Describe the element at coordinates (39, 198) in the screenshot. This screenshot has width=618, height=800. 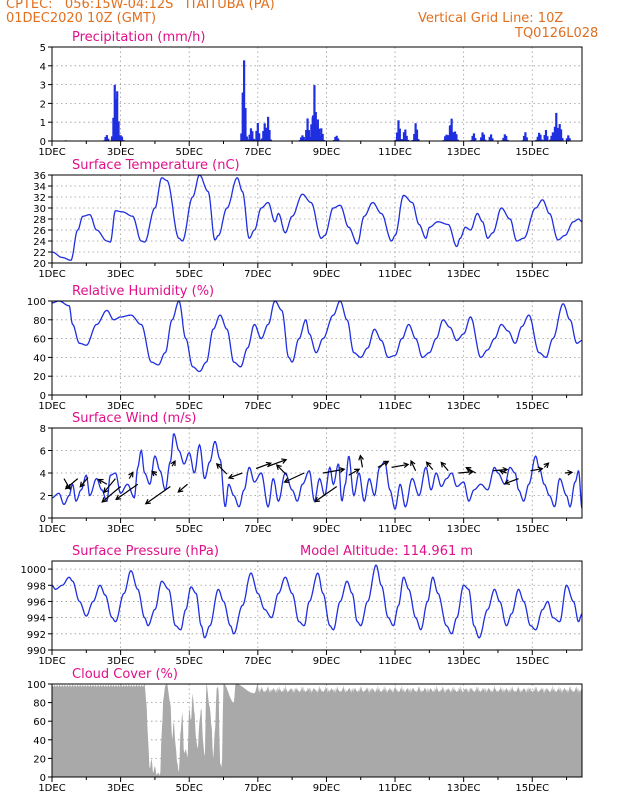
I see `y-tick-label: 32` at that location.